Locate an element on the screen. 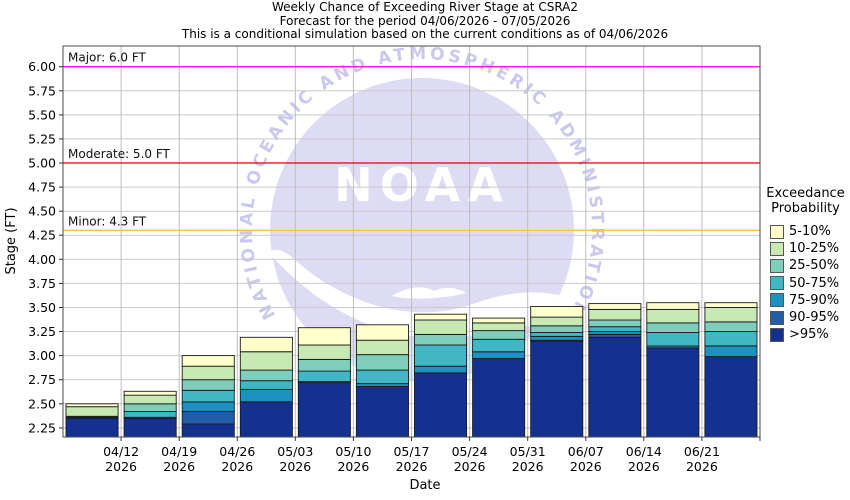  x-tick-label-week: 06/14 is located at coordinates (644, 451).